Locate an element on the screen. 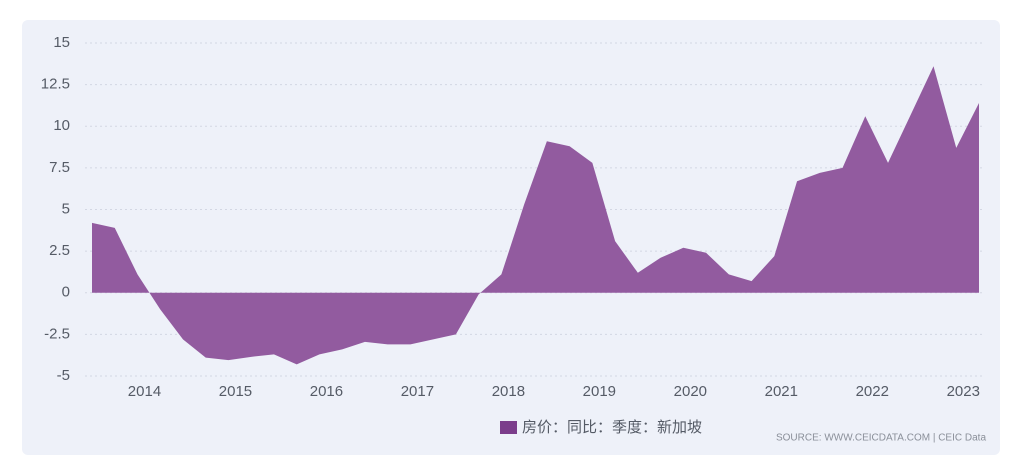 This screenshot has width=1024, height=476. x-tick-label: 2023 is located at coordinates (963, 391).